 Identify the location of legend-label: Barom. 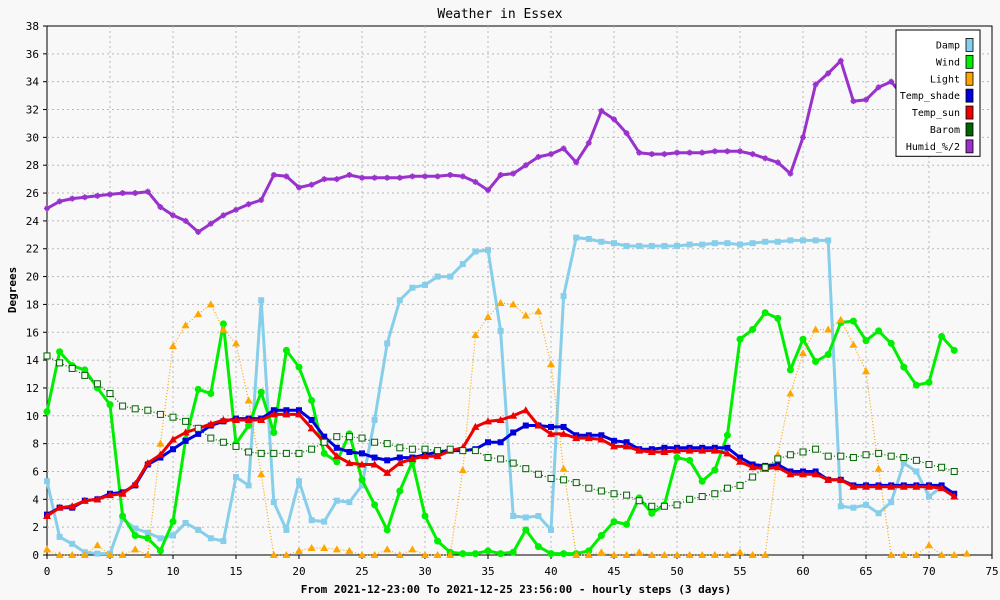
(945, 130).